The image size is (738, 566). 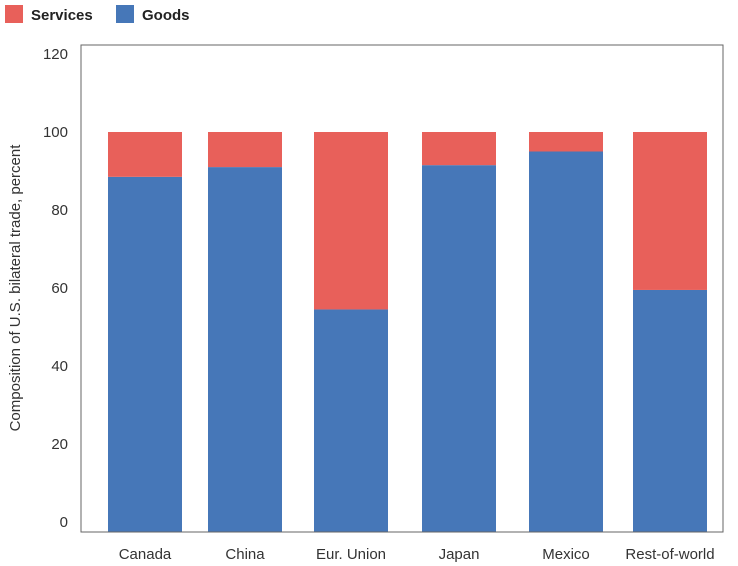 What do you see at coordinates (59, 288) in the screenshot?
I see `y-tick-label: 60` at bounding box center [59, 288].